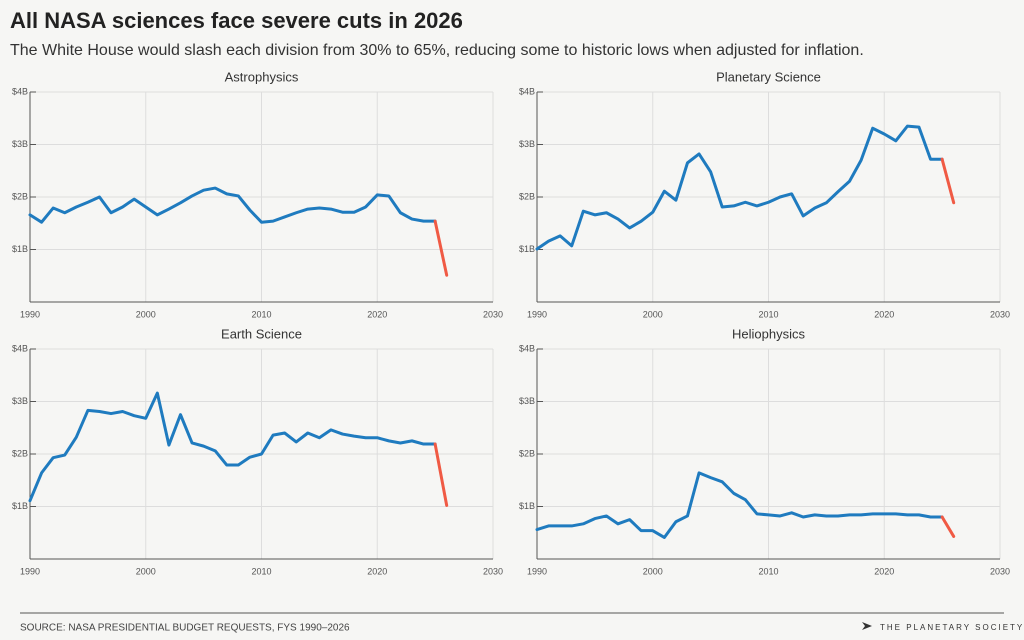 The height and width of the screenshot is (640, 1024). Describe the element at coordinates (262, 76) in the screenshot. I see `panel-title: Astrophysics` at that location.